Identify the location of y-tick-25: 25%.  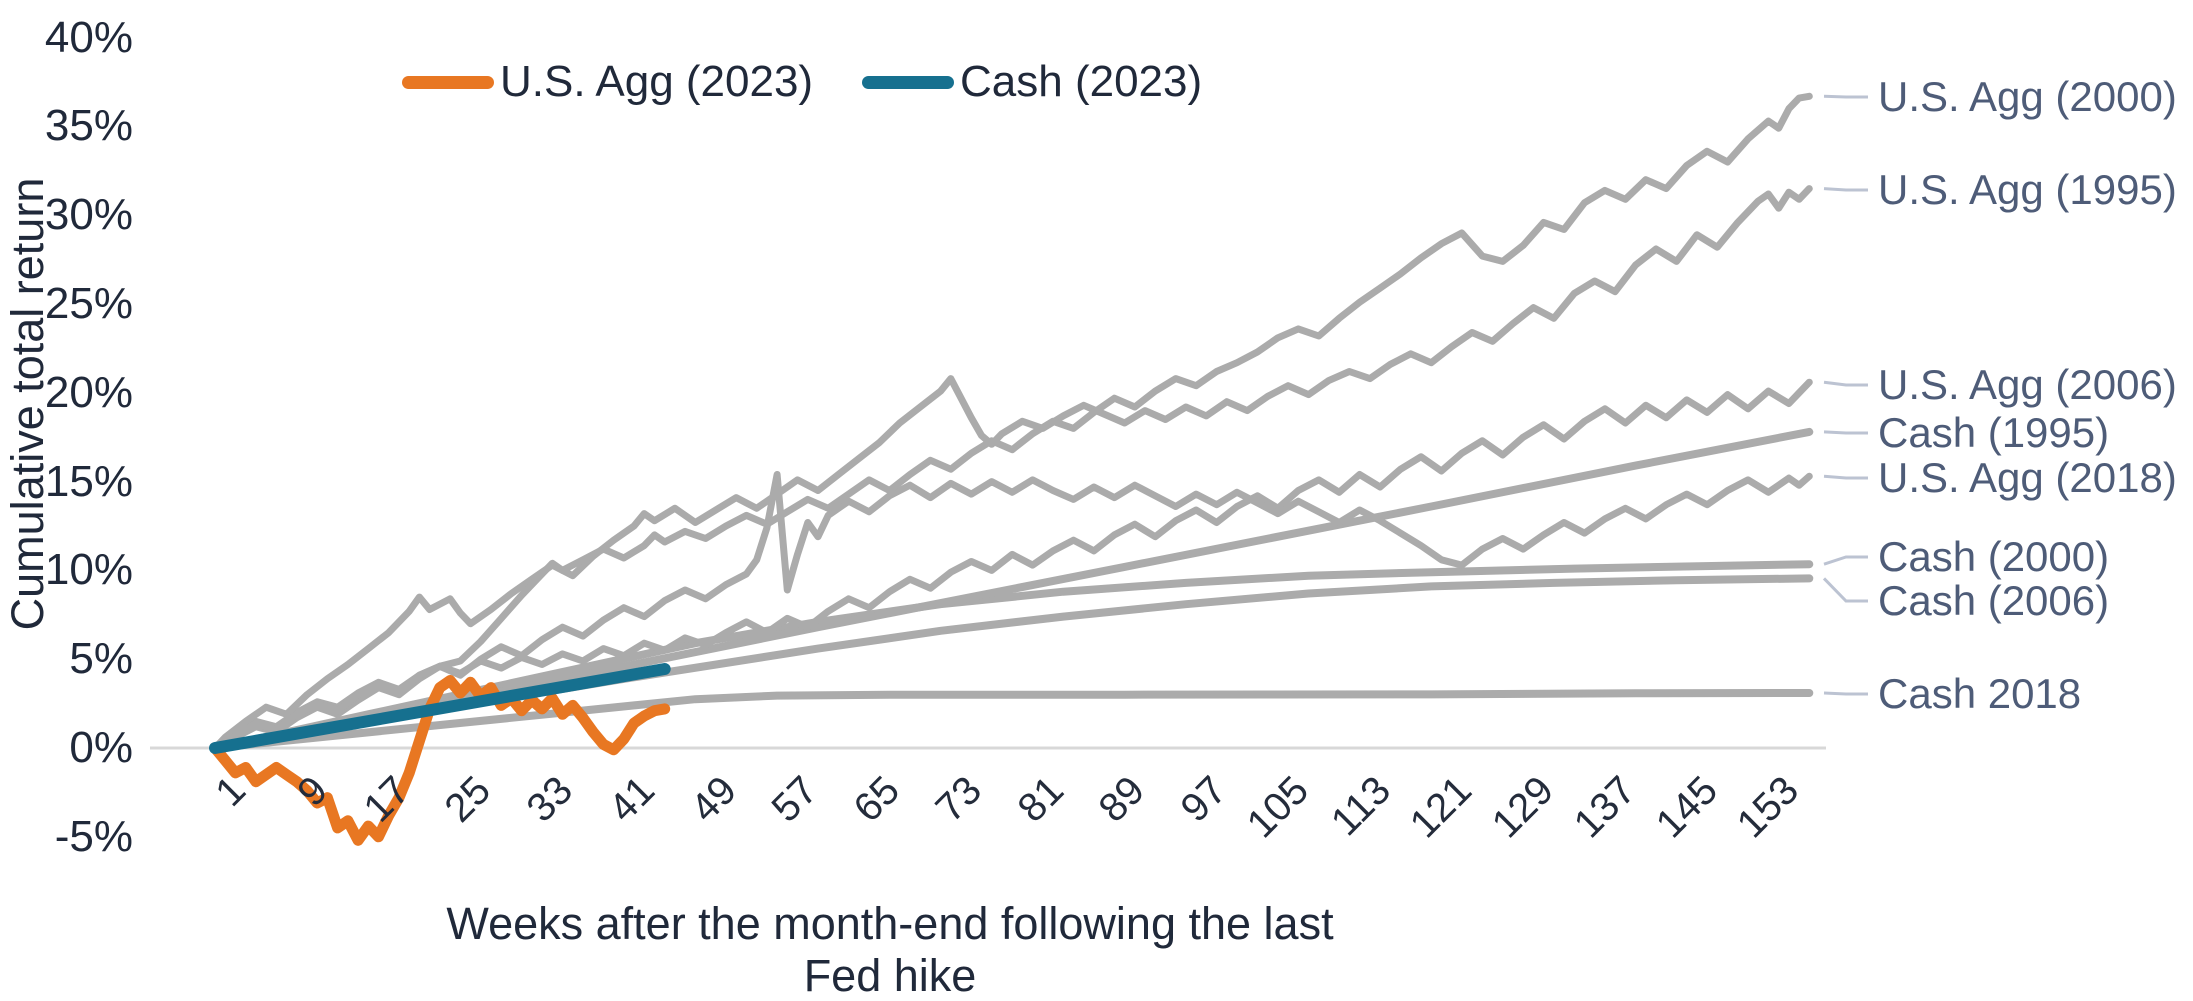
(88, 304).